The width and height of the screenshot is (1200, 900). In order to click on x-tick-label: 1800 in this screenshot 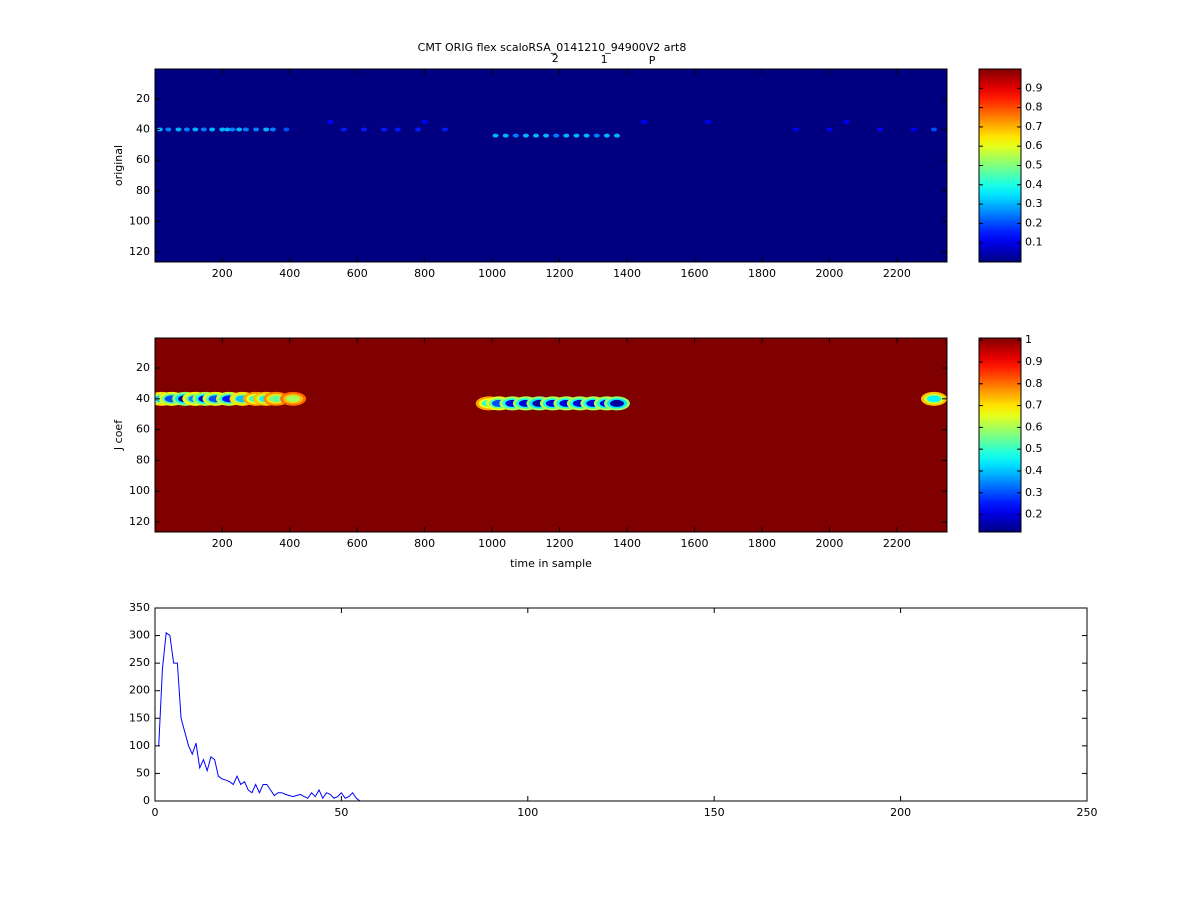, I will do `click(762, 273)`.